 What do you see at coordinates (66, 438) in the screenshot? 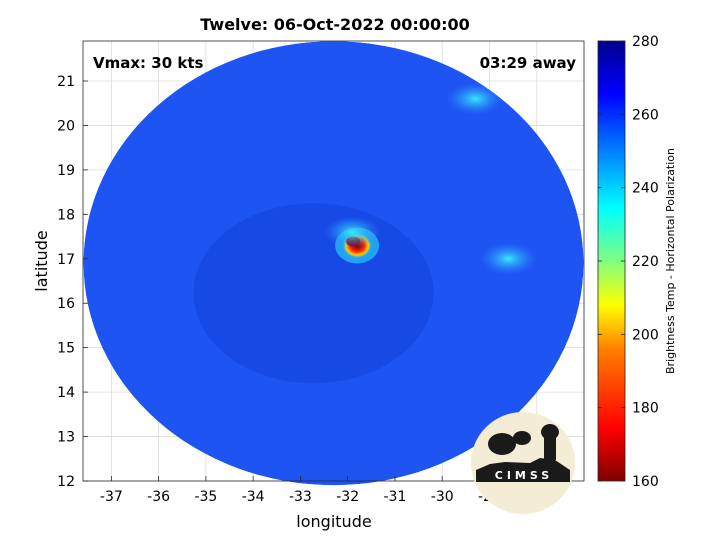
I see `y-tick-label: 13` at bounding box center [66, 438].